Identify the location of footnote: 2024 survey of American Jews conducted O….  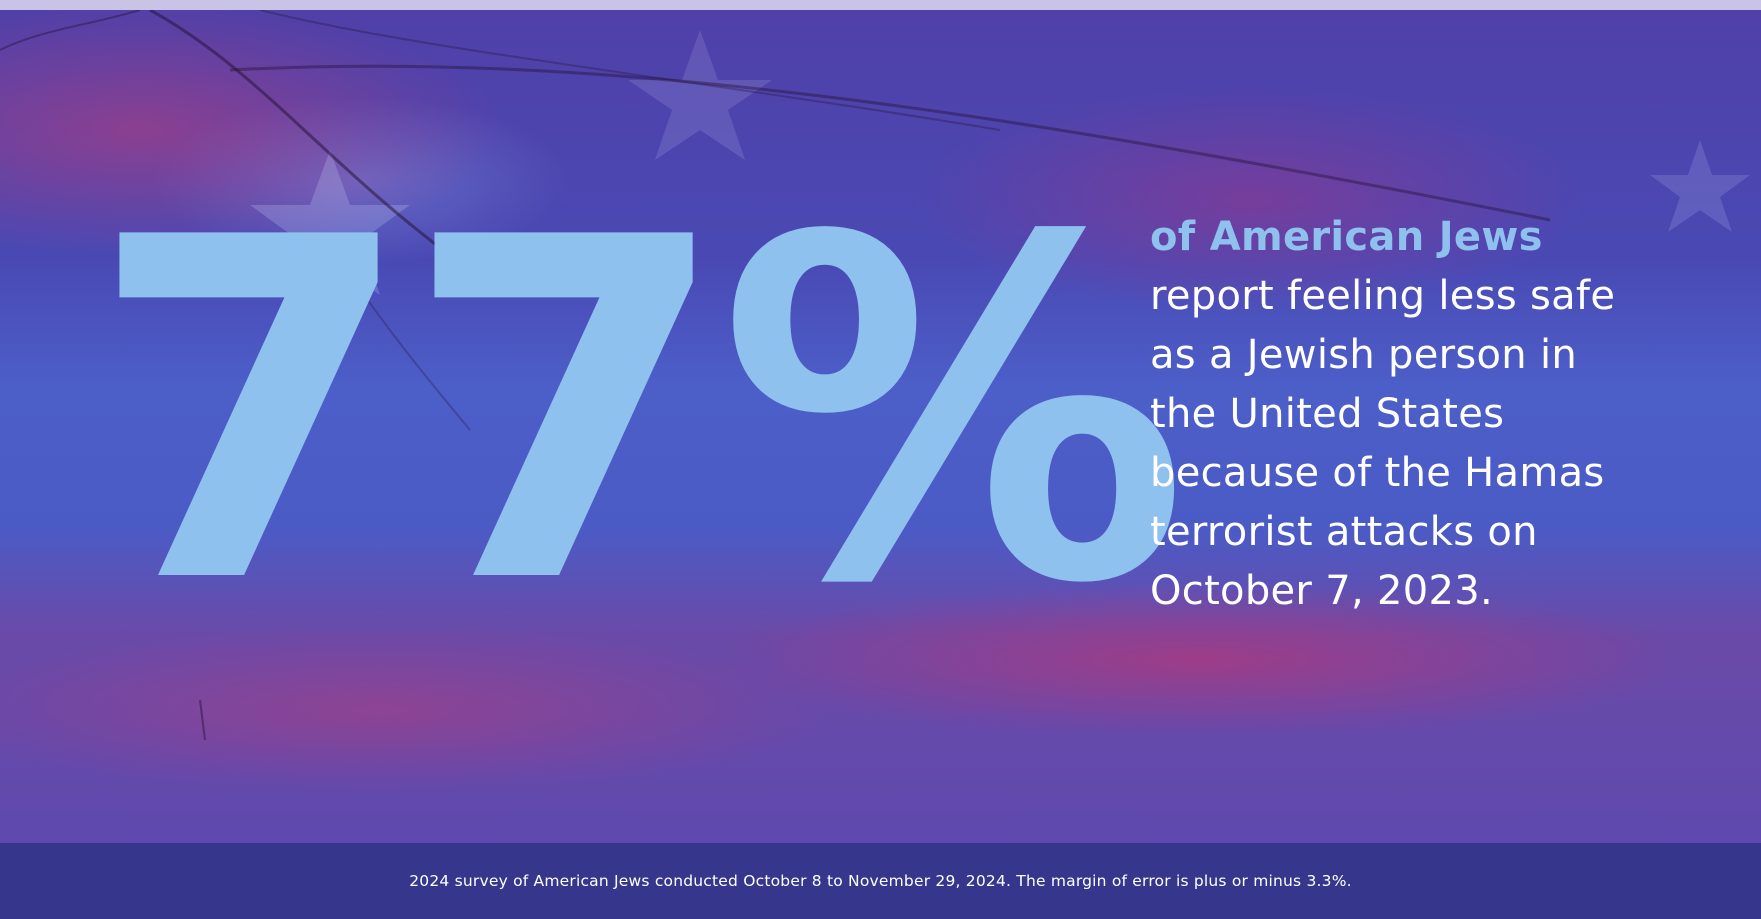
(880, 881).